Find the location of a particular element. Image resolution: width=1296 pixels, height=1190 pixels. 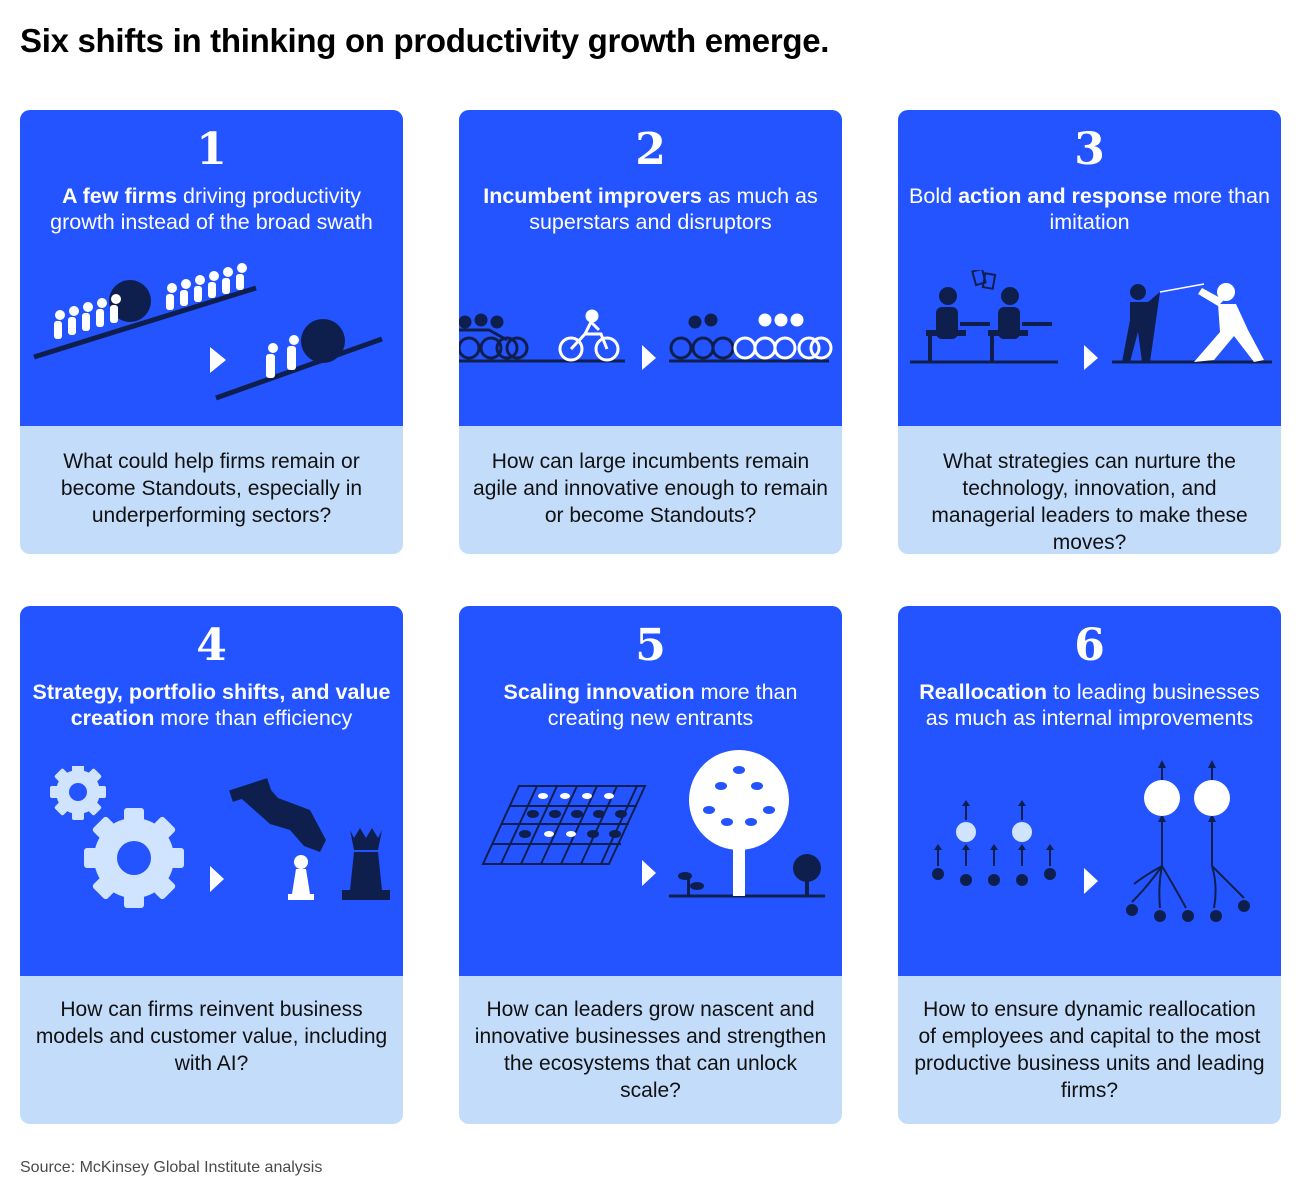

merged-units-growing-icon is located at coordinates (1188, 841).